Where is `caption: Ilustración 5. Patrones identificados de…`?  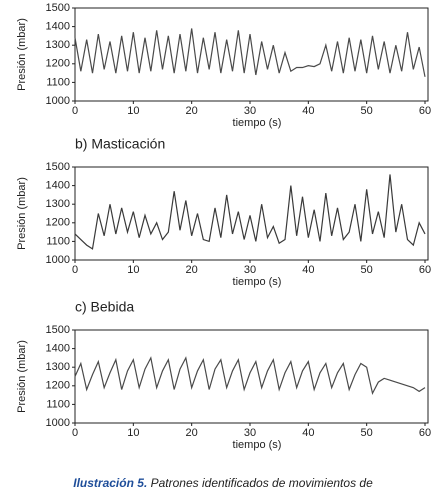 caption: Ilustración 5. Patrones identificados de… is located at coordinates (223, 483).